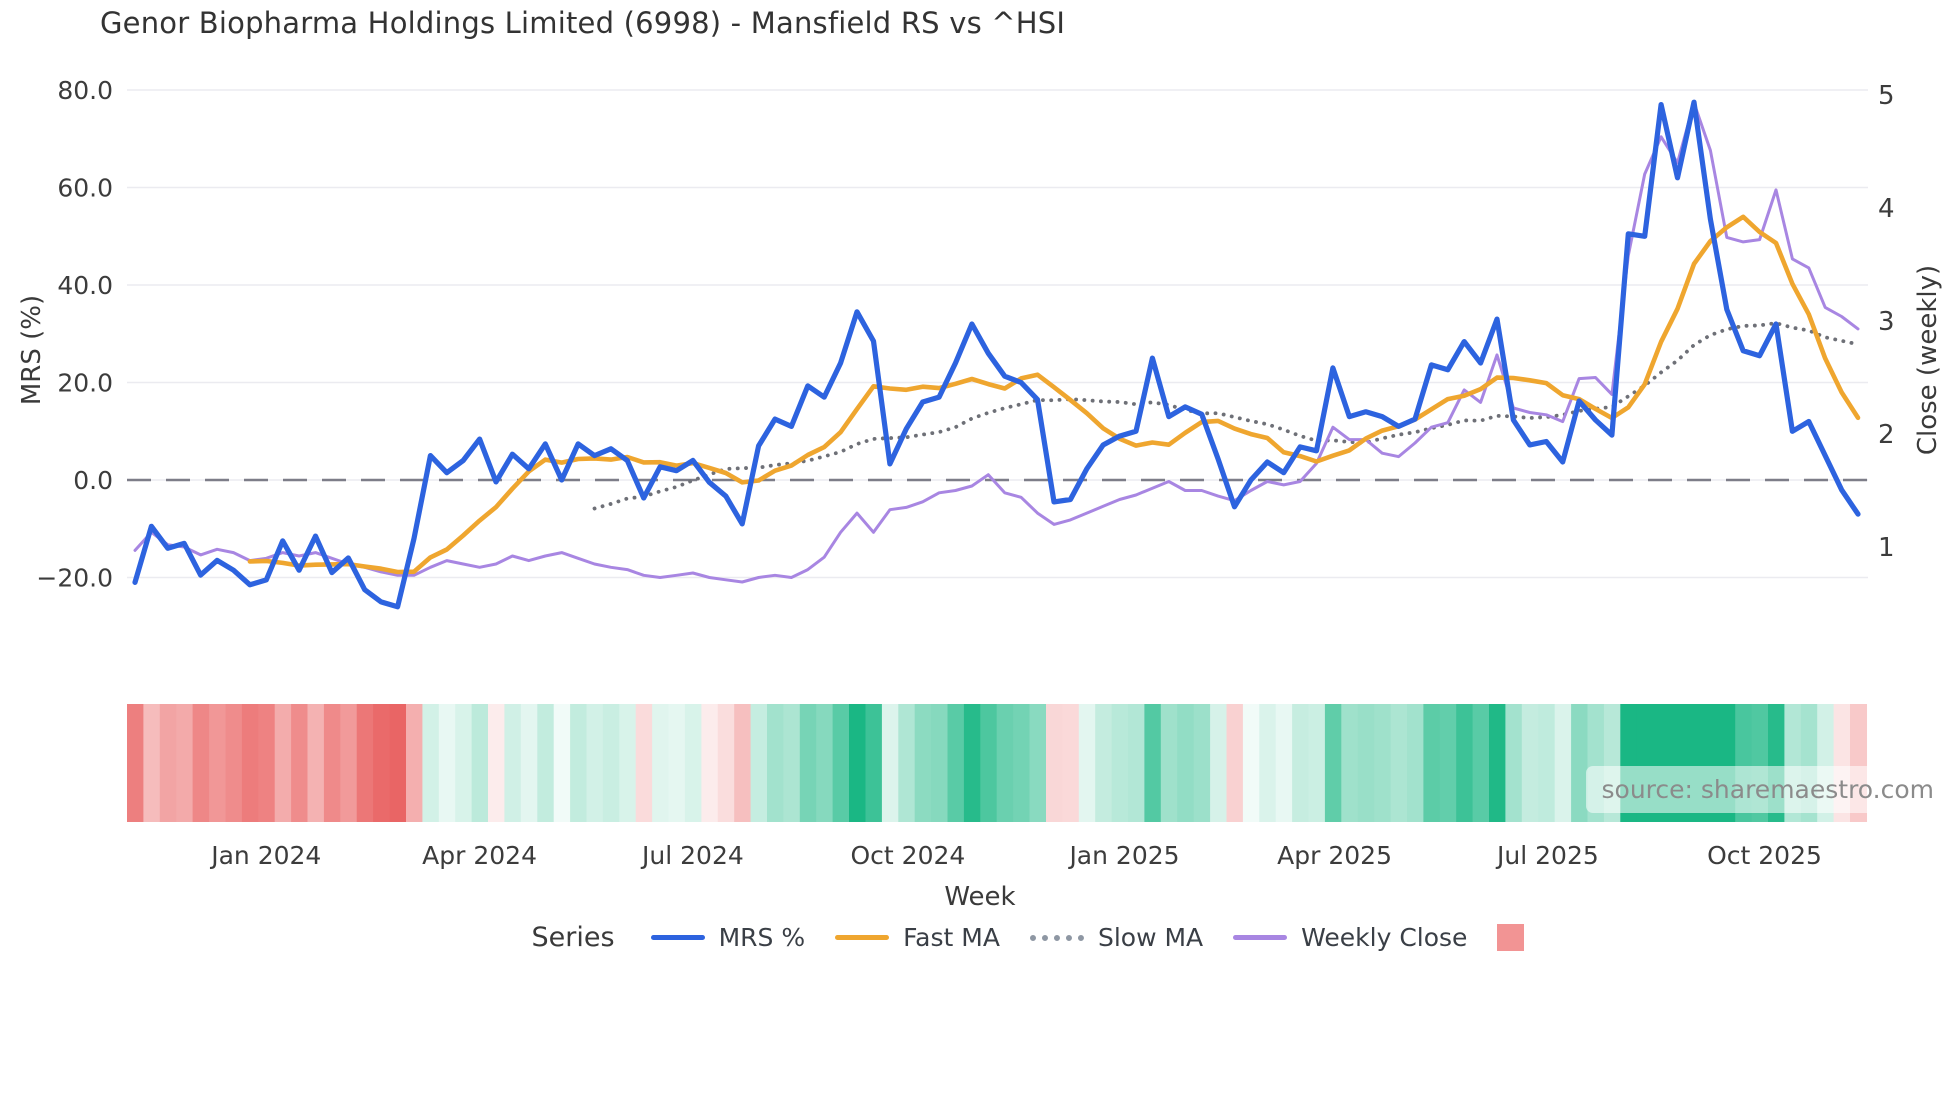  Describe the element at coordinates (762, 937) in the screenshot. I see `legend-label: MRS %` at that location.